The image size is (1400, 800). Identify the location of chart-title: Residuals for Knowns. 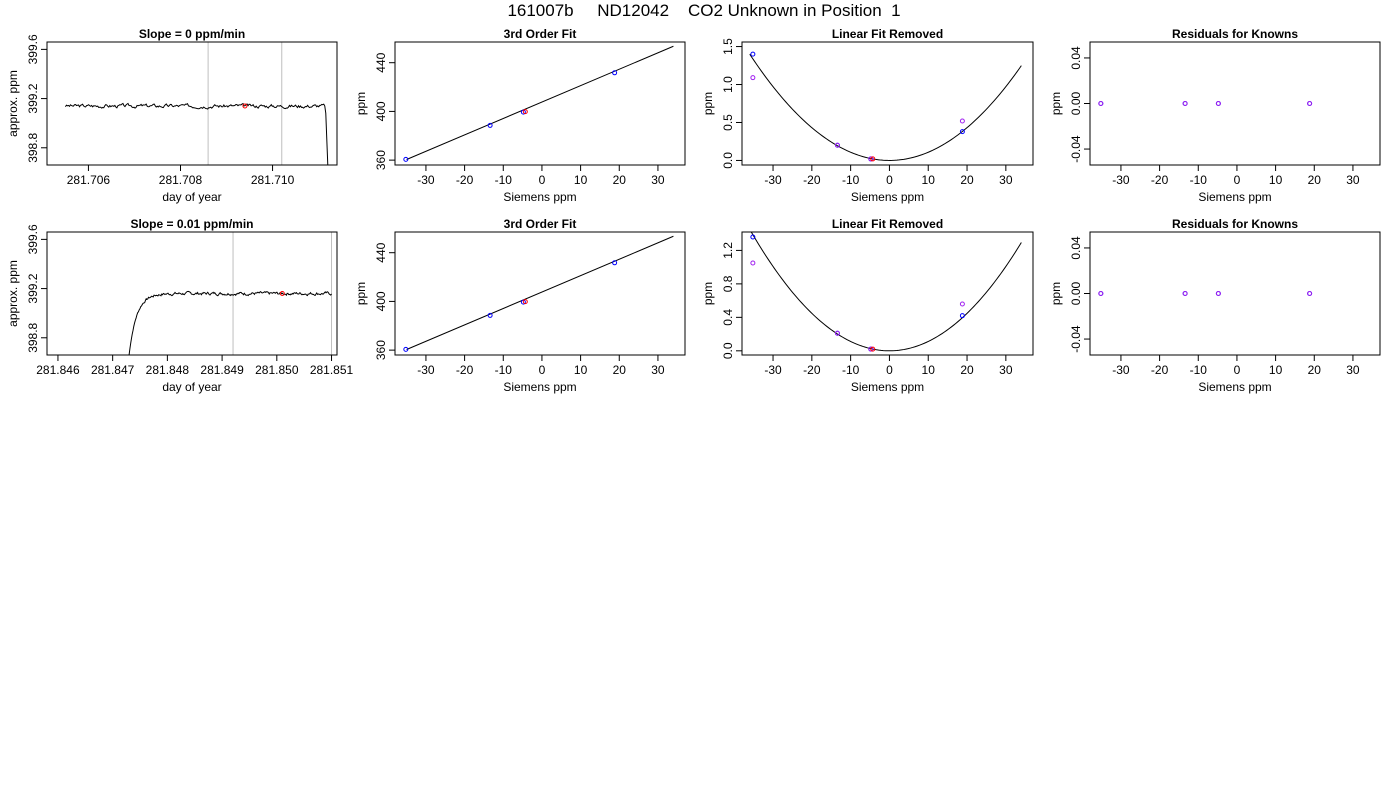
(1235, 34).